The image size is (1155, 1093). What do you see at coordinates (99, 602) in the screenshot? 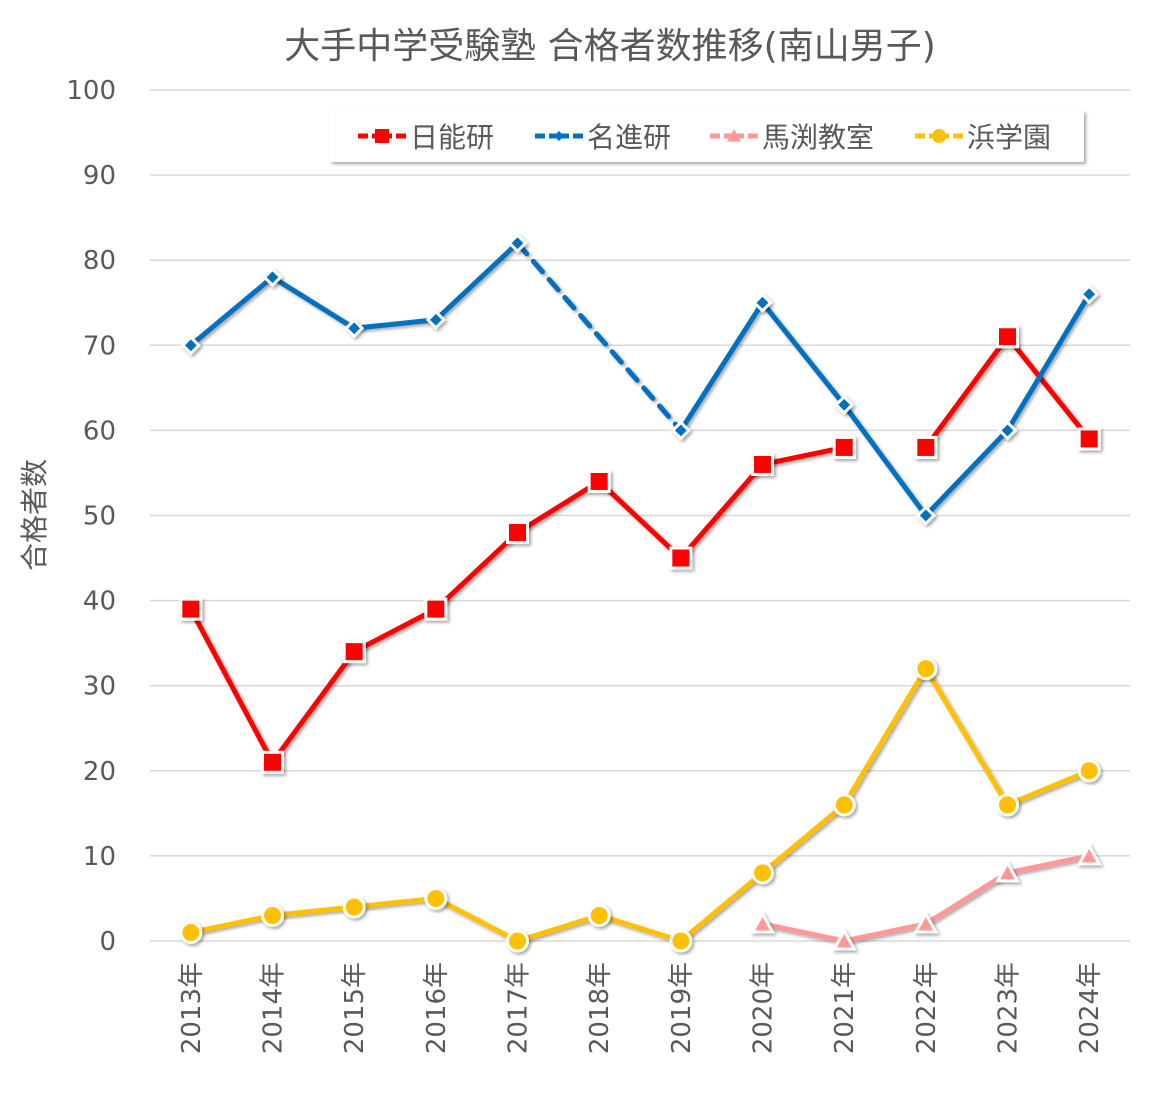
I see `y-tick-label: 40` at bounding box center [99, 602].